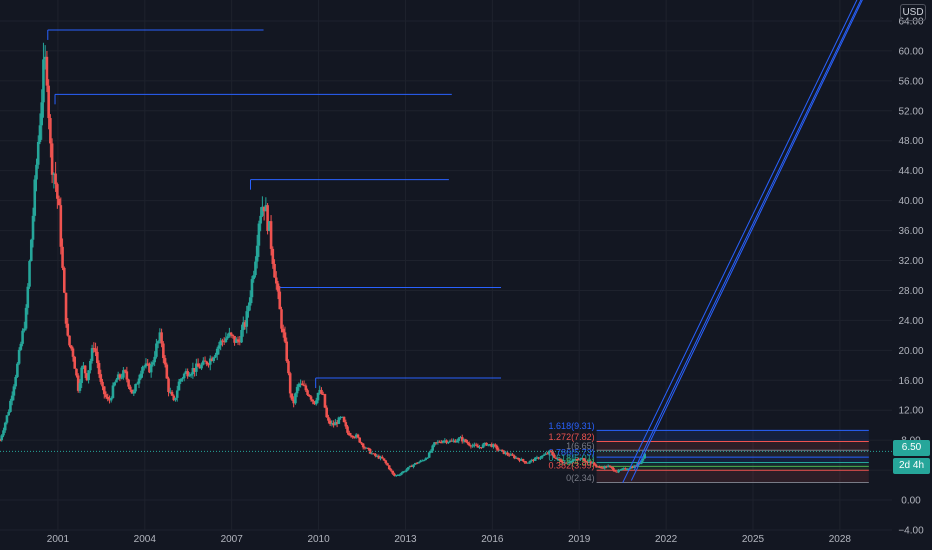 The image size is (932, 550). I want to click on fib-level-label: 0.786(5.73), so click(572, 453).